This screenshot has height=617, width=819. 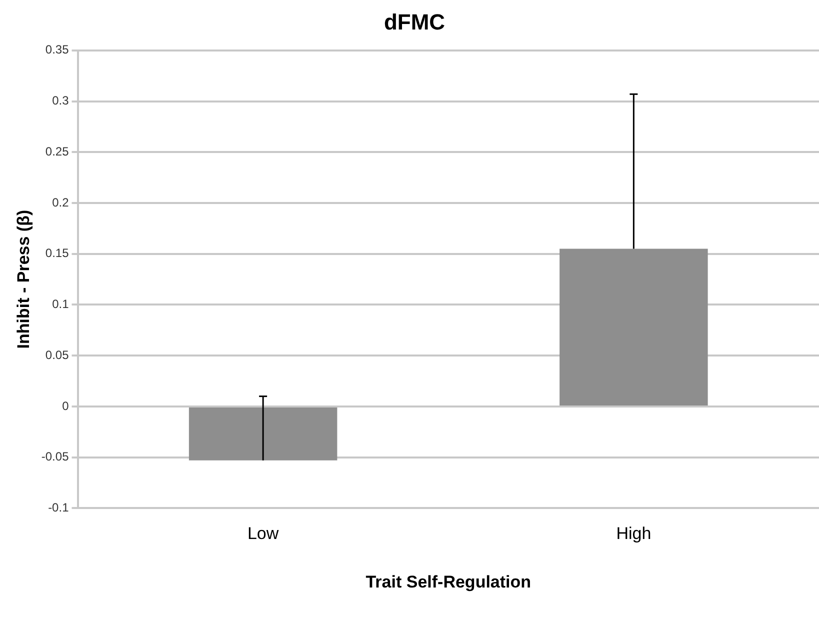 I want to click on y-tick-label: -0.1, so click(x=59, y=507).